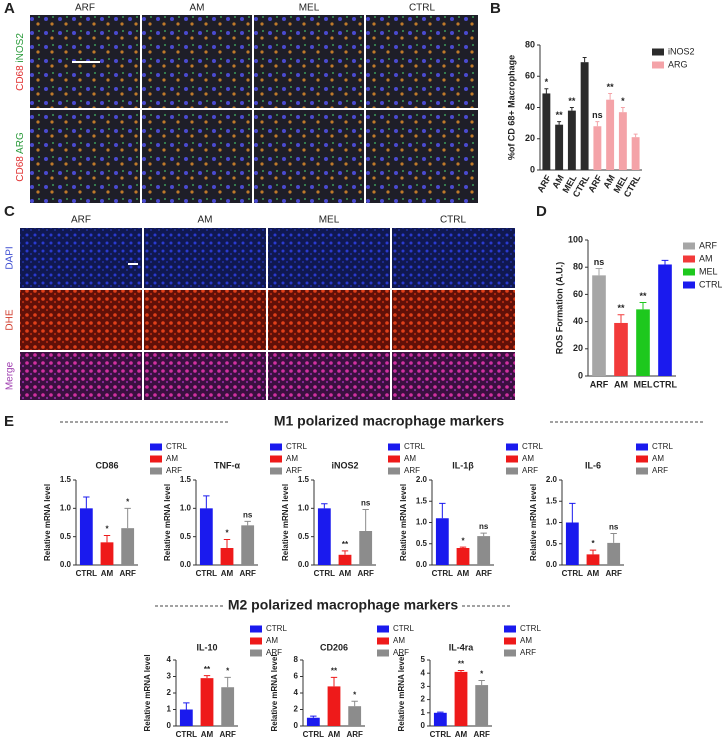  Describe the element at coordinates (552, 543) in the screenshot. I see `y-tick-label: 0.5` at that location.